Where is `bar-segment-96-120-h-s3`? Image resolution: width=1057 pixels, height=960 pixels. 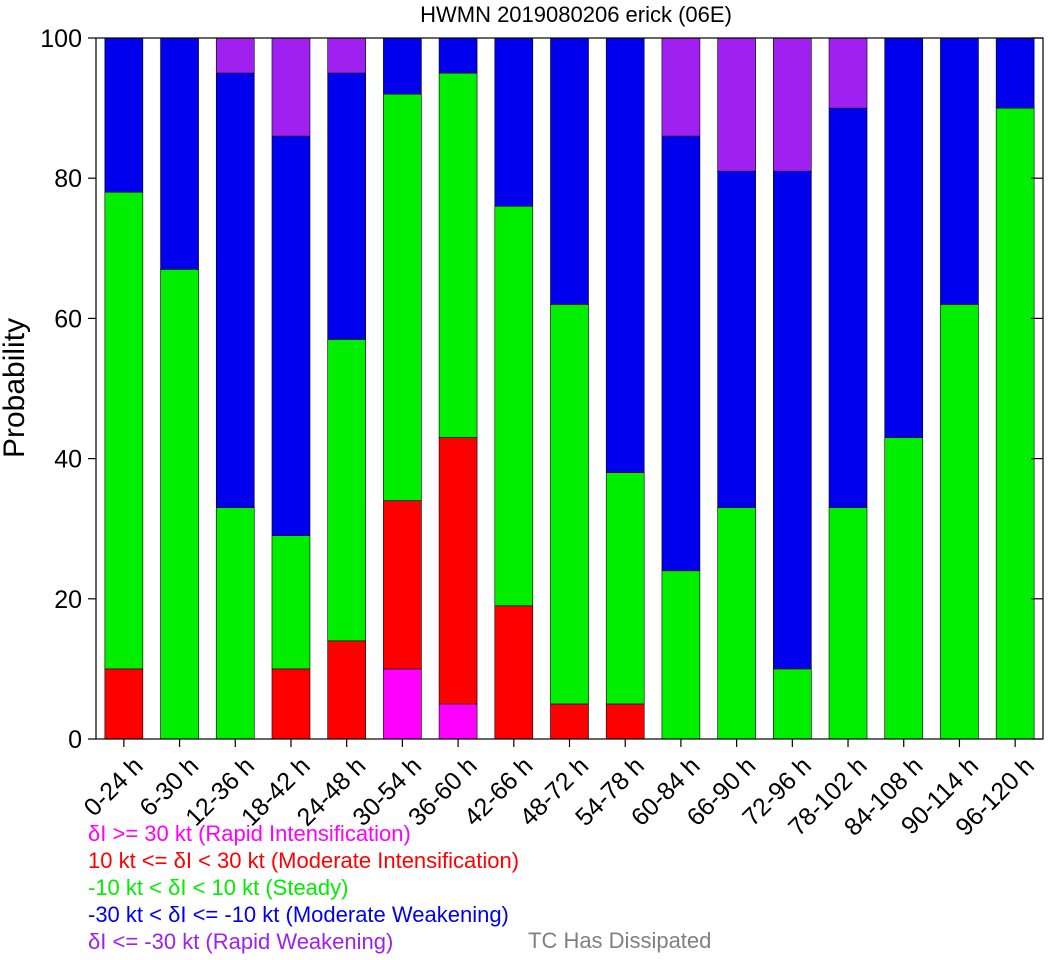 bar-segment-96-120-h-s3 is located at coordinates (1015, 73).